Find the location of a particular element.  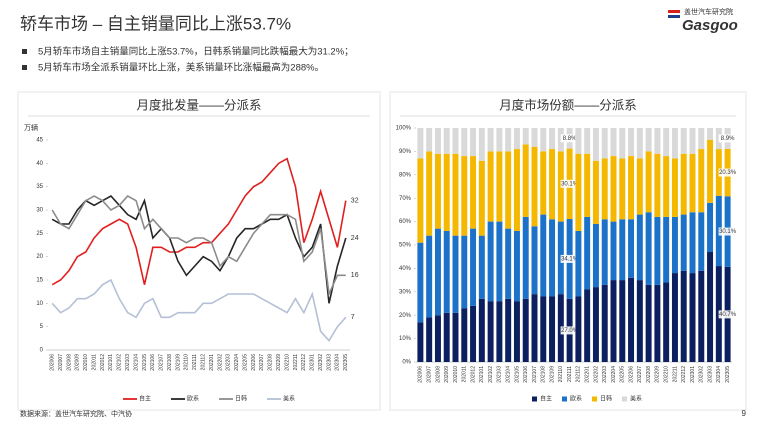

legend-label: 美系 is located at coordinates (289, 399).